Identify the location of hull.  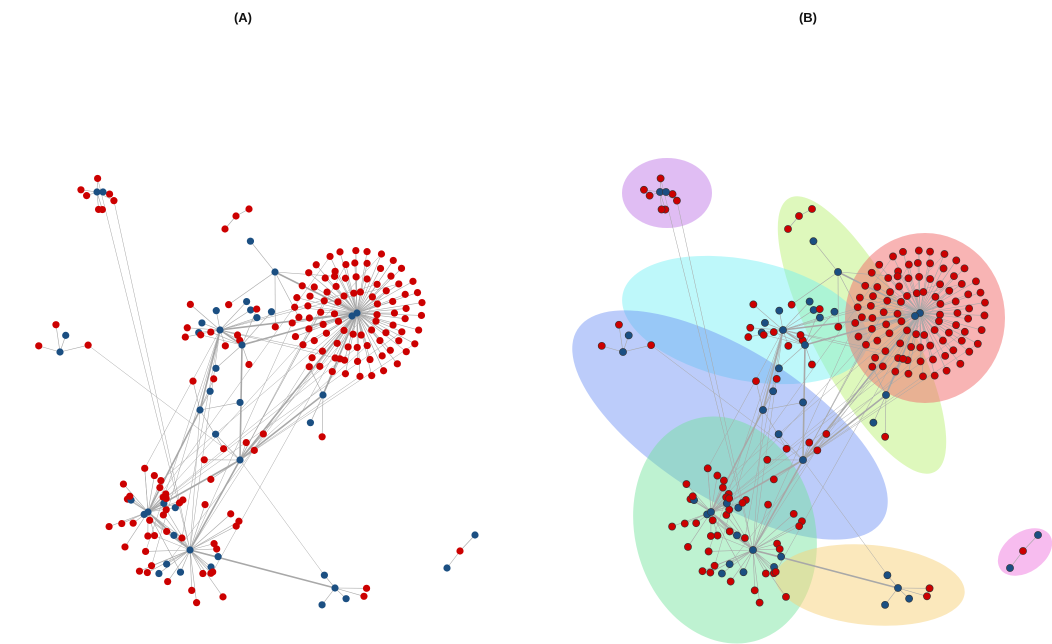
(730, 425).